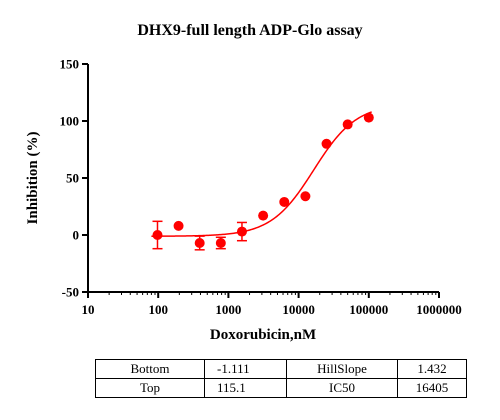  I want to click on table-row: Bottom -1.111 HillSlope 1.432, so click(281, 369).